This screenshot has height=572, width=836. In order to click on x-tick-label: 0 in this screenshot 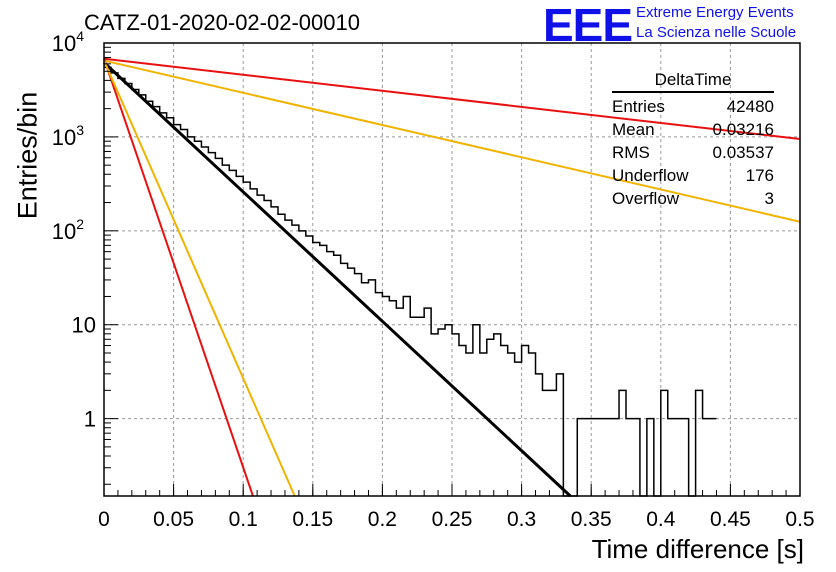, I will do `click(104, 519)`.